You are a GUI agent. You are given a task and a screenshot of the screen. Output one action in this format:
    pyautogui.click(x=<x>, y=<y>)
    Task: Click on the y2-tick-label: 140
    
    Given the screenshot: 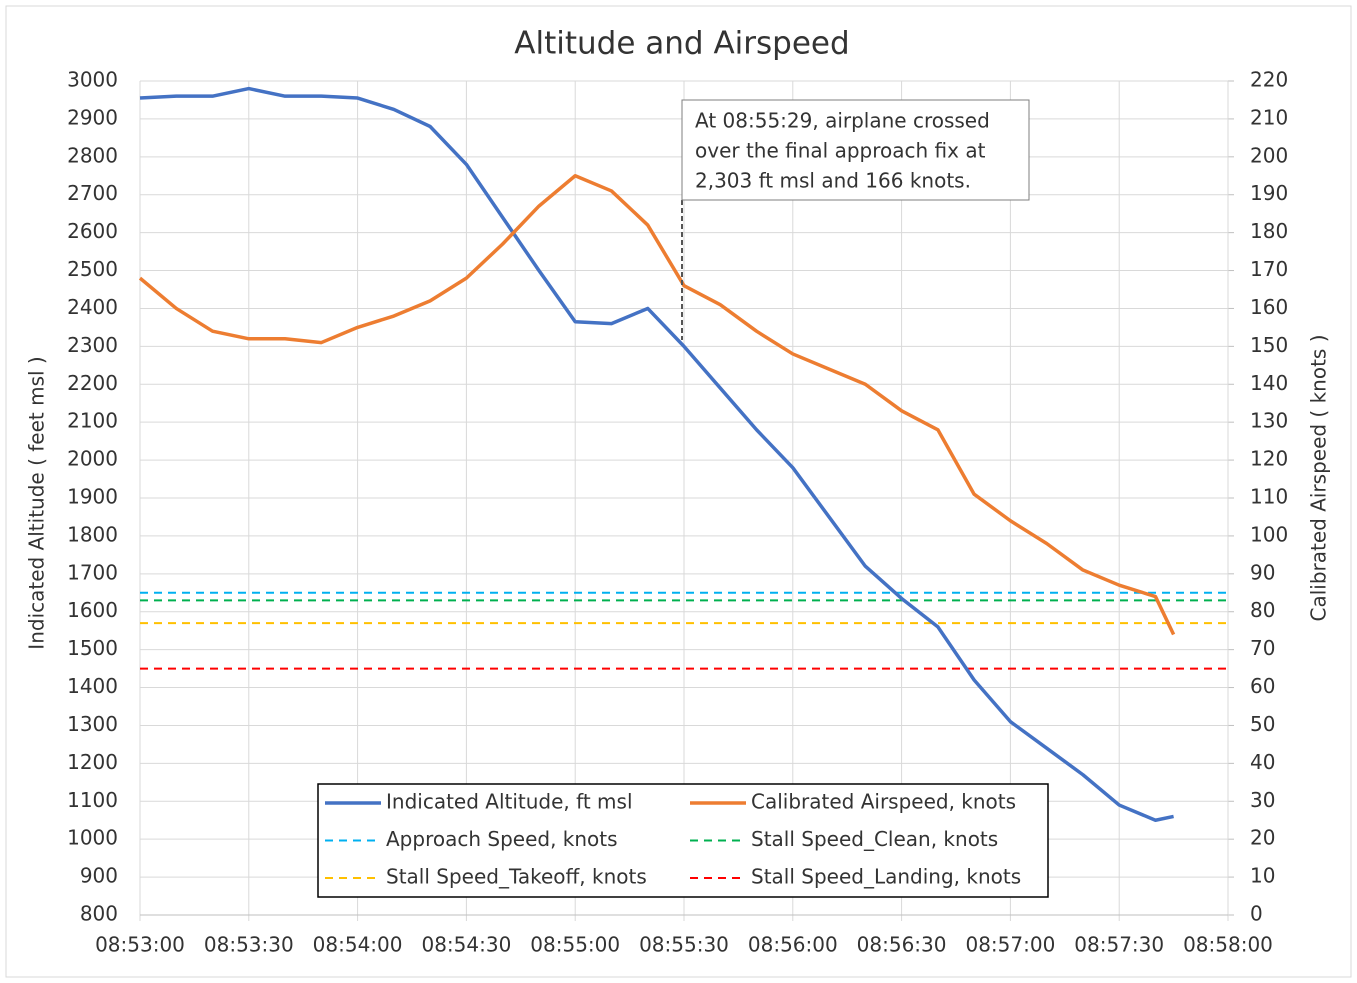 What is the action you would take?
    pyautogui.click(x=1269, y=383)
    